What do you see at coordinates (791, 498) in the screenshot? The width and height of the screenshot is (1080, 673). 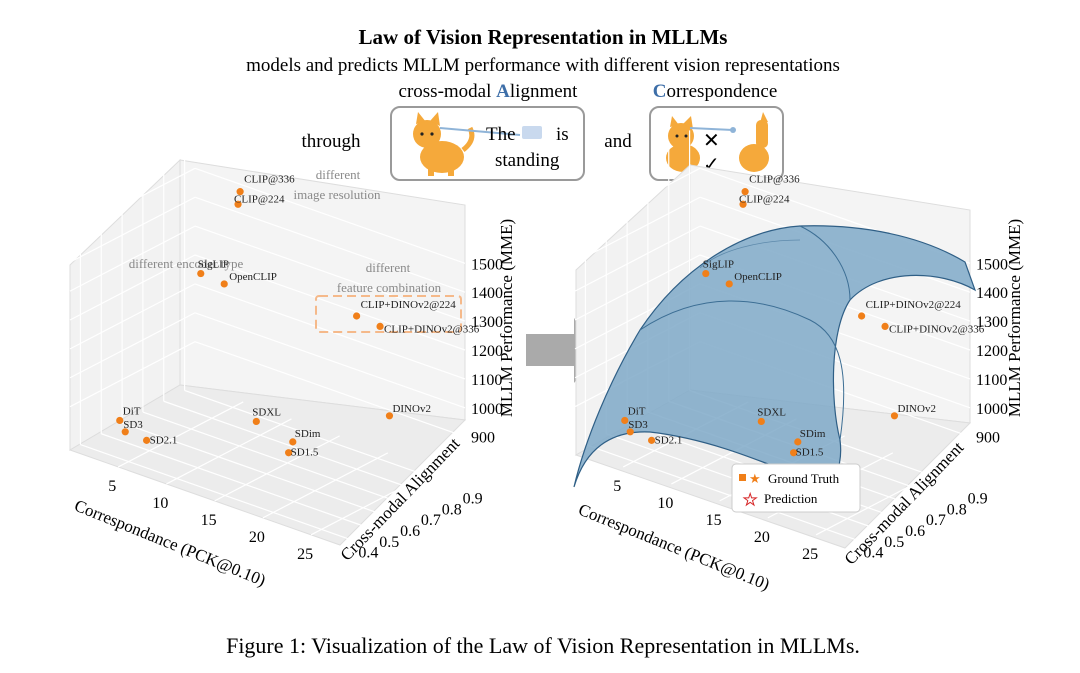 I see `legend-prediction: Prediction` at bounding box center [791, 498].